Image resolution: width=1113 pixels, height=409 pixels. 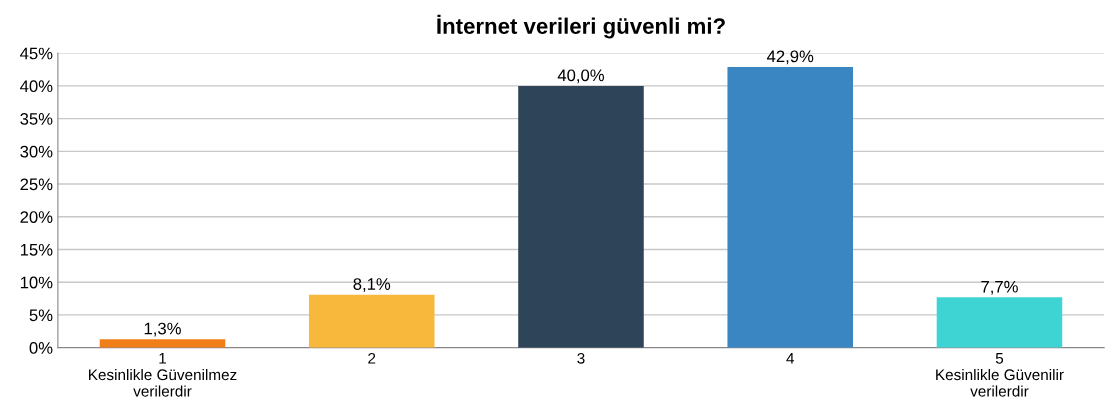 I want to click on y-tick-label: 30%, so click(x=36, y=151).